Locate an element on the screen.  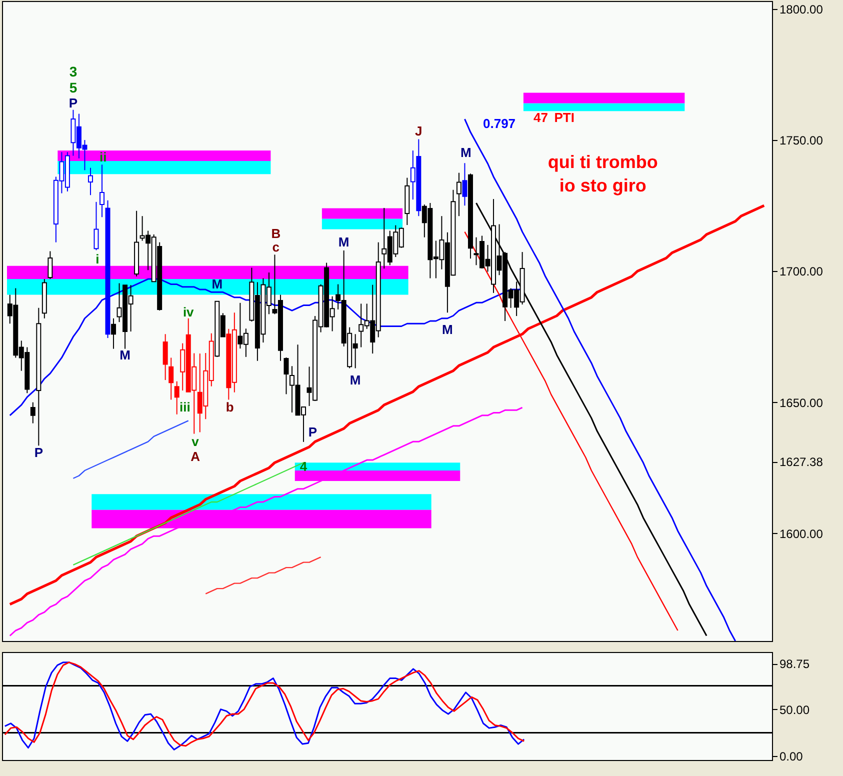
annotation: PTI is located at coordinates (564, 117).